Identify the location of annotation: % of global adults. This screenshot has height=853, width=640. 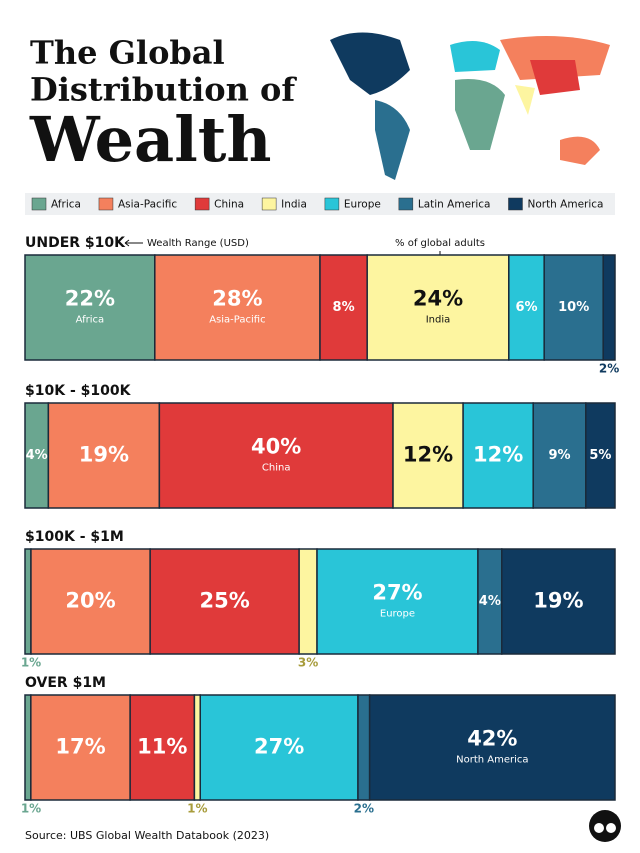
(440, 243).